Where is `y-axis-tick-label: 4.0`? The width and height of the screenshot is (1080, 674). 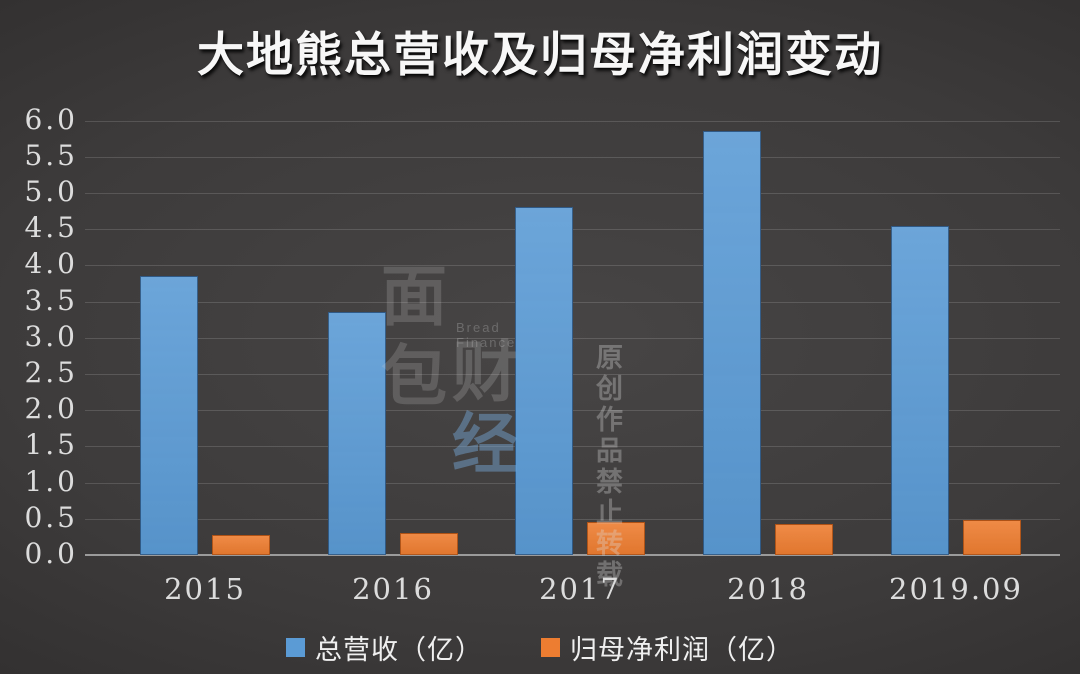 y-axis-tick-label: 4.0 is located at coordinates (51, 263).